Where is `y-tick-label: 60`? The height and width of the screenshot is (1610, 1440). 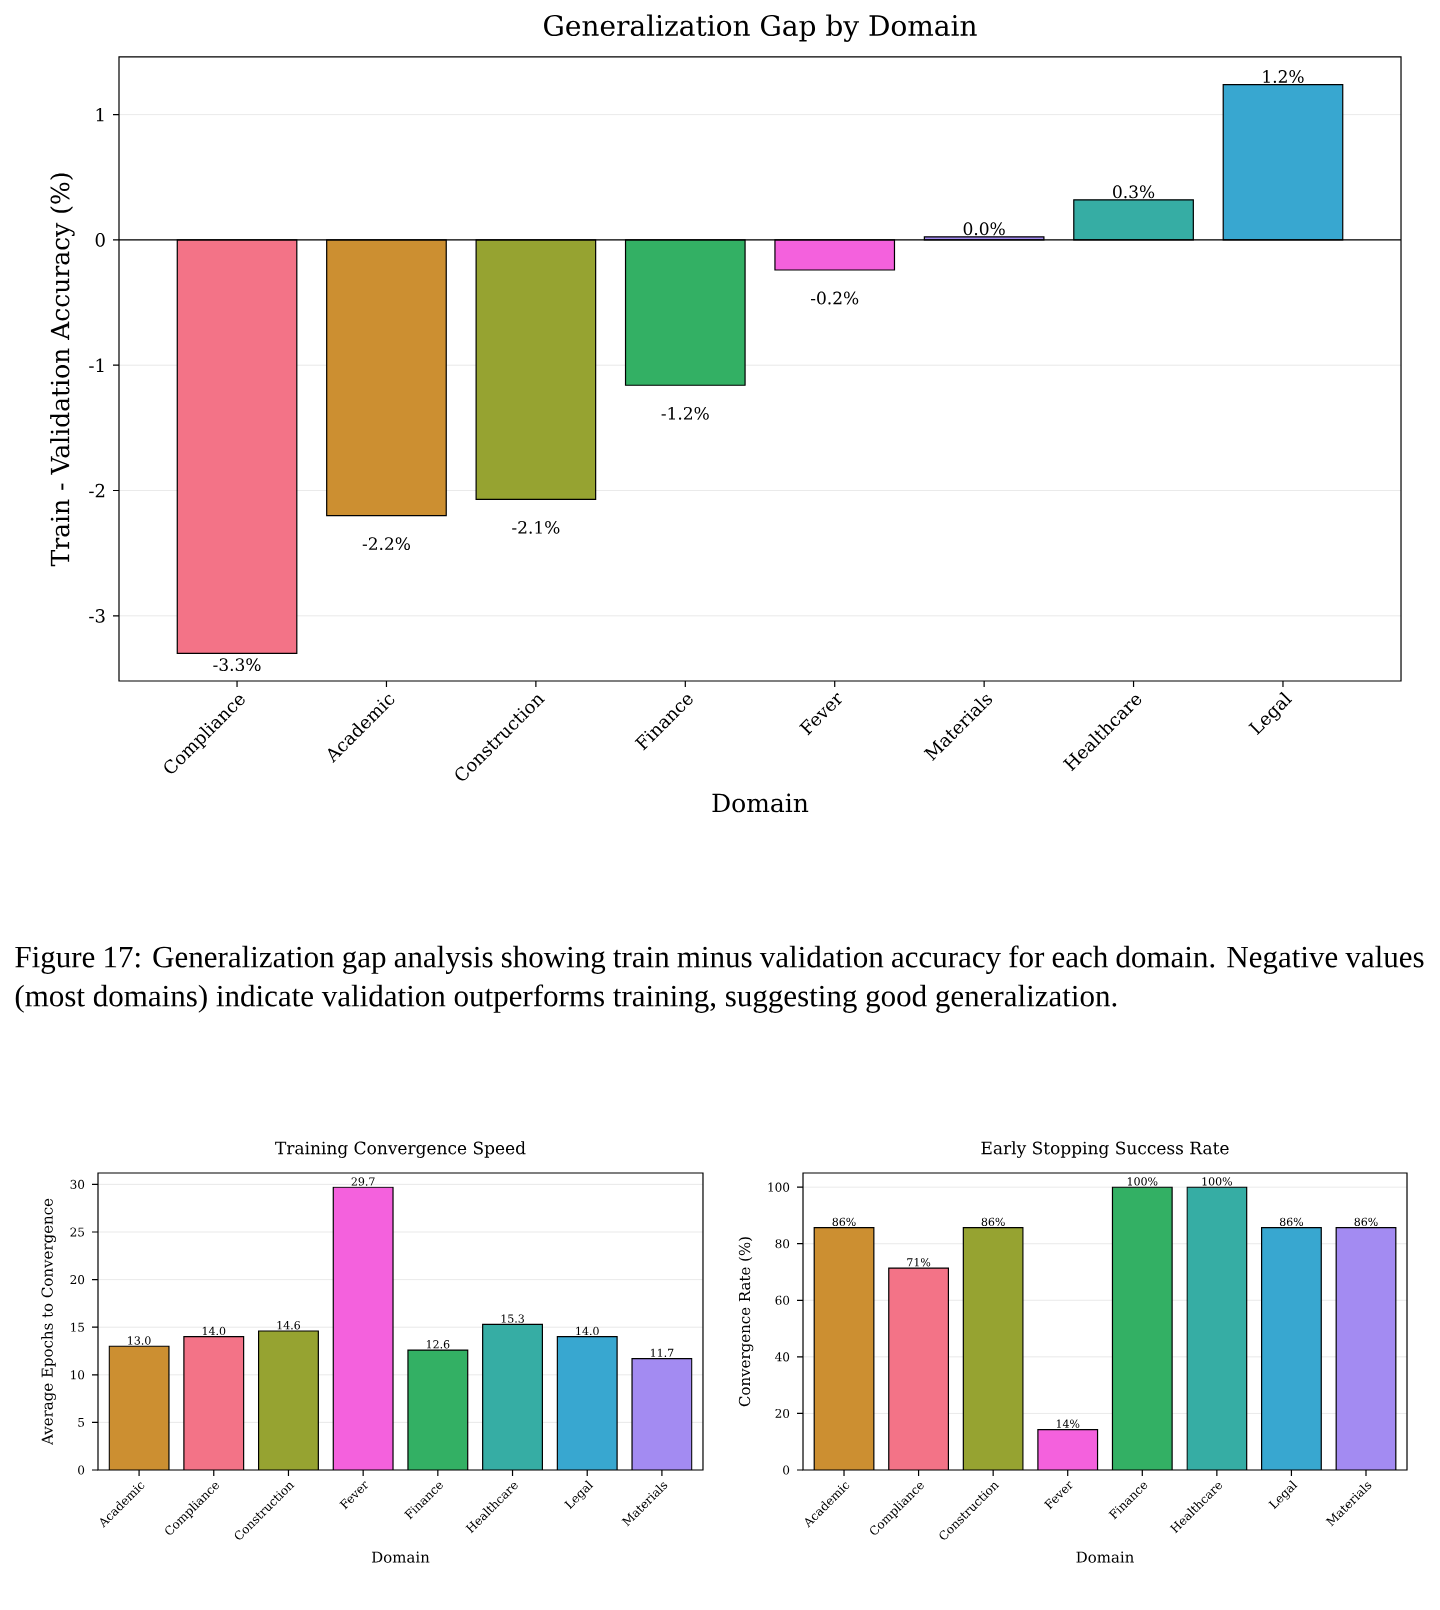
y-tick-label: 60 is located at coordinates (782, 1300).